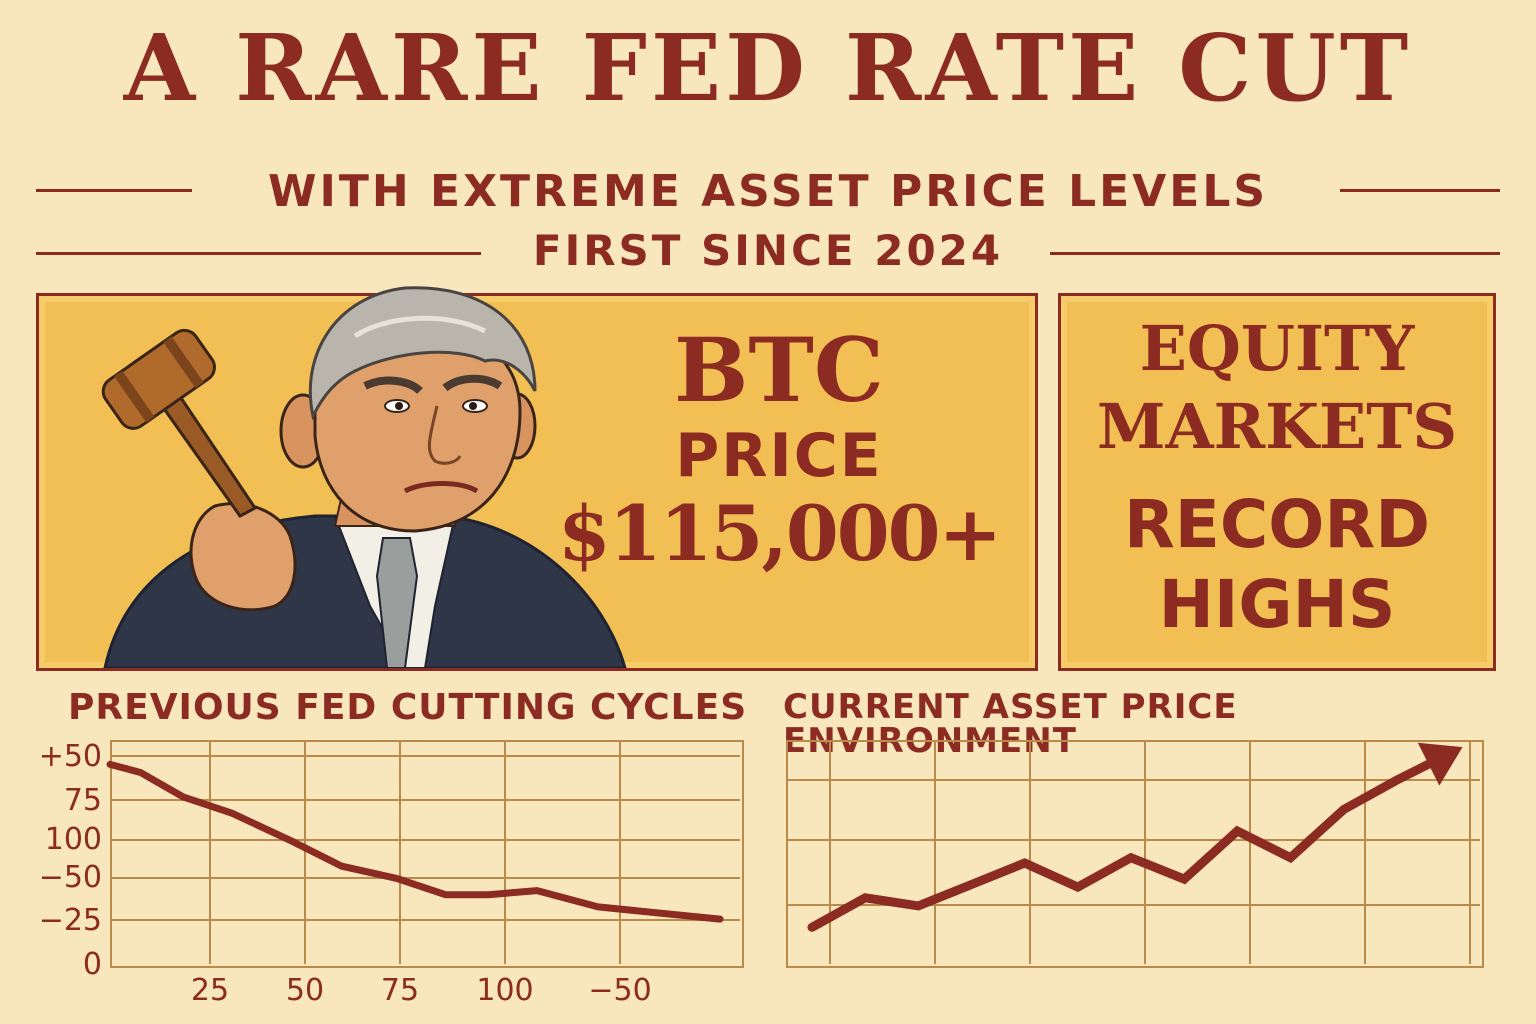 Image resolution: width=1536 pixels, height=1024 pixels. Describe the element at coordinates (1131, 840) in the screenshot. I see `right-chart-series-line` at that location.